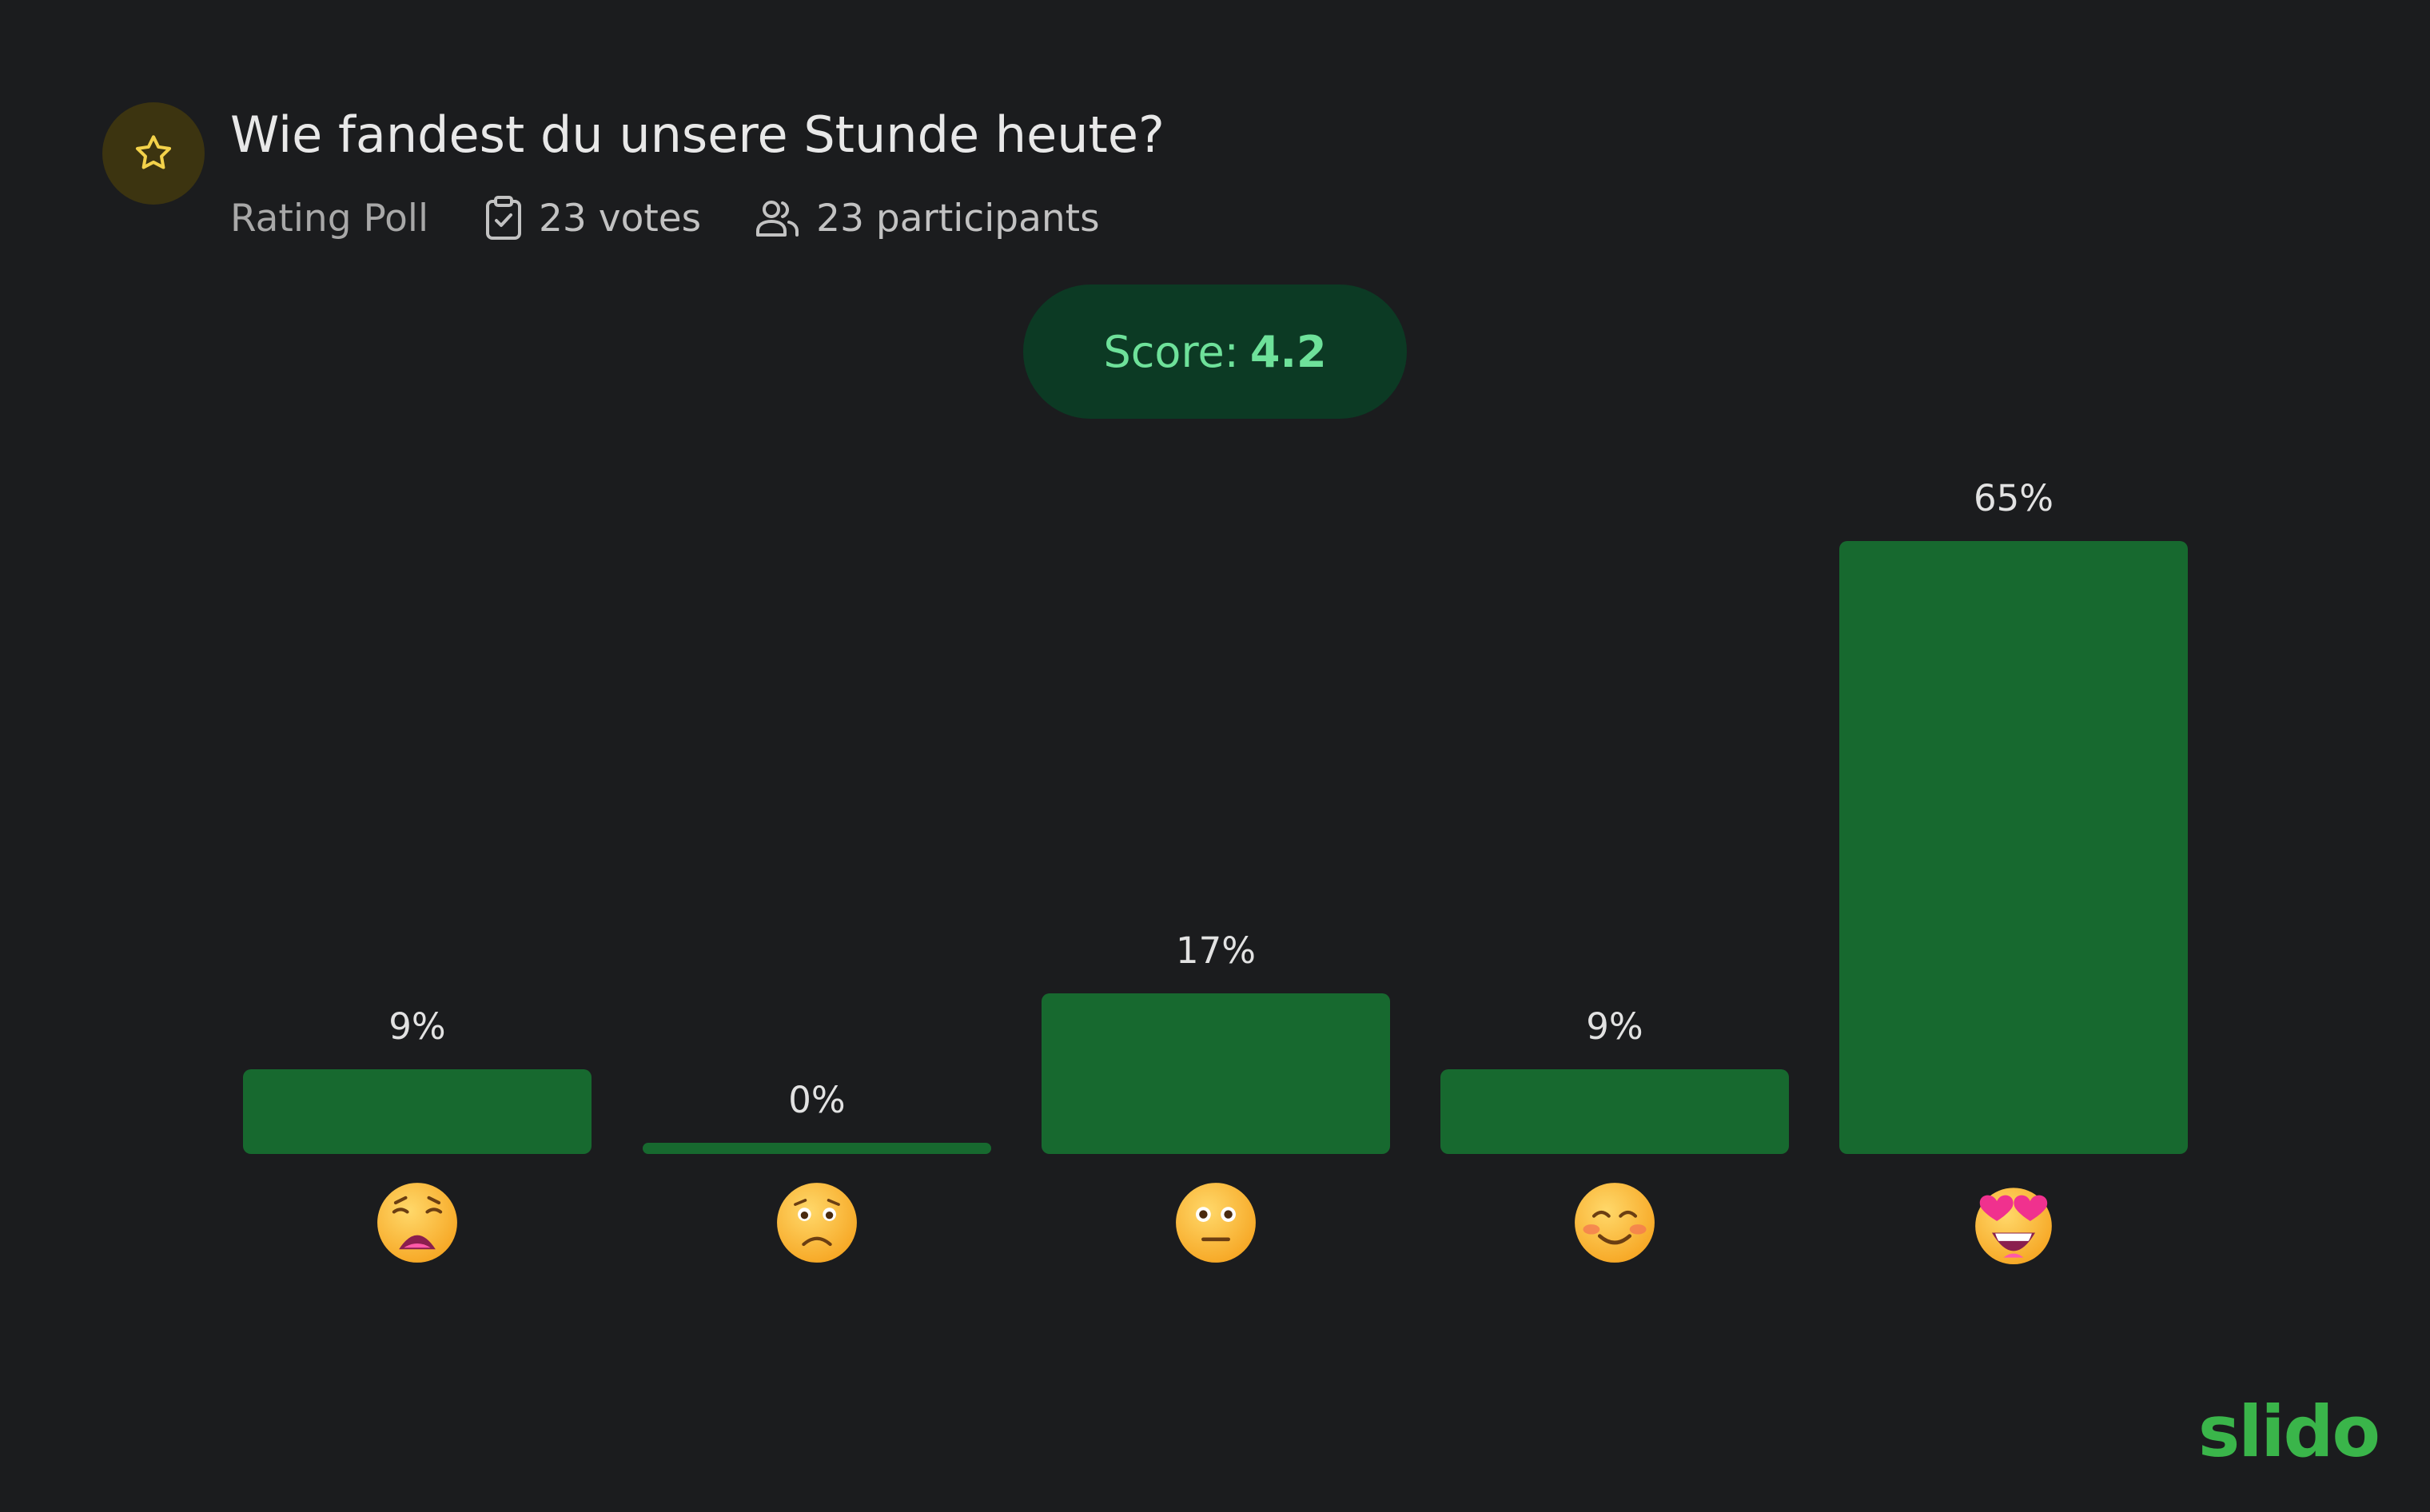  I want to click on bar-smiling-face, so click(1614, 1111).